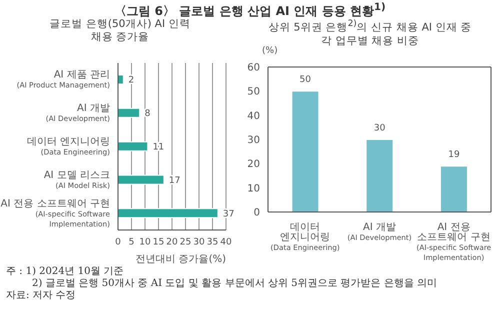  I want to click on y-tick-label: 50, so click(253, 92).